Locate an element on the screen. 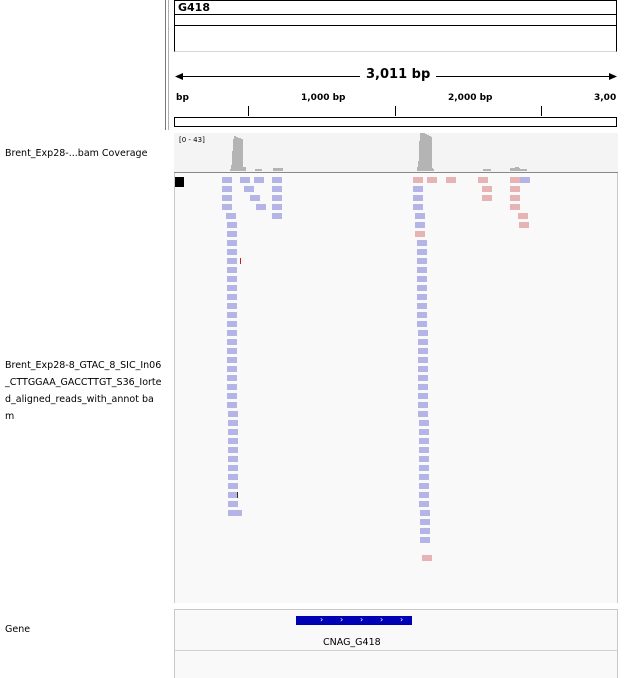  coverage-track is located at coordinates (396, 153).